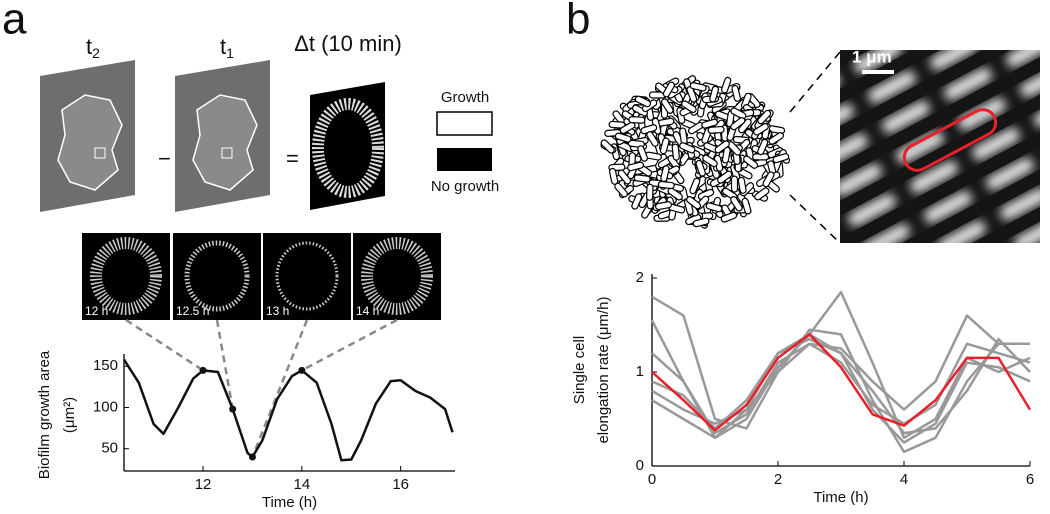  I want to click on x-tick-label: 12, so click(203, 484).